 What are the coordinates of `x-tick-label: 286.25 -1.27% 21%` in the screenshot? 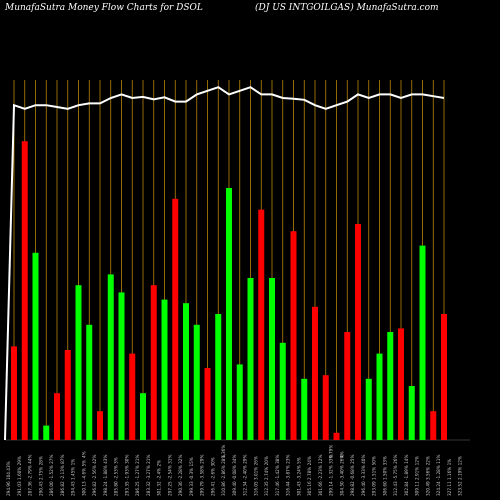 It's located at (137, 475).